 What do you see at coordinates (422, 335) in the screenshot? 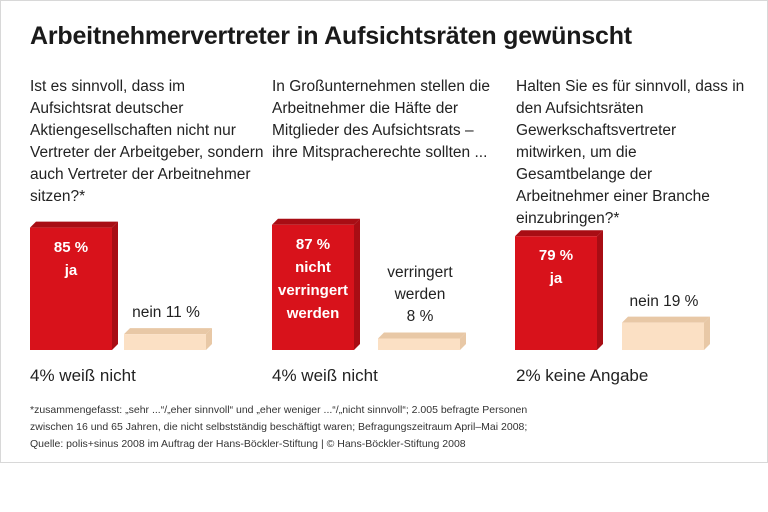
I see `other-bar-2-top` at bounding box center [422, 335].